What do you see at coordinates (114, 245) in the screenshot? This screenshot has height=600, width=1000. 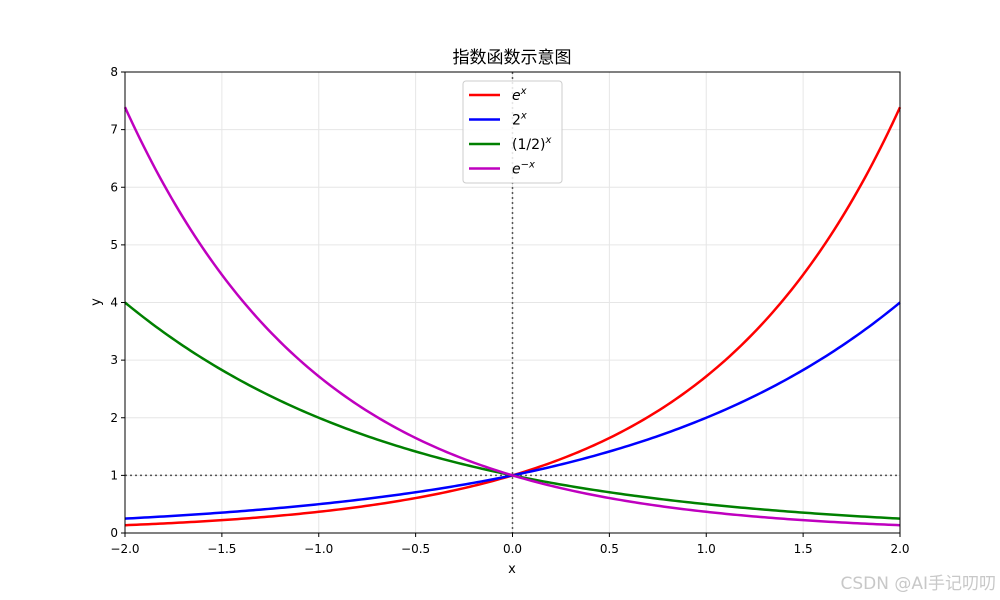 I see `y-tick-label: 5` at bounding box center [114, 245].